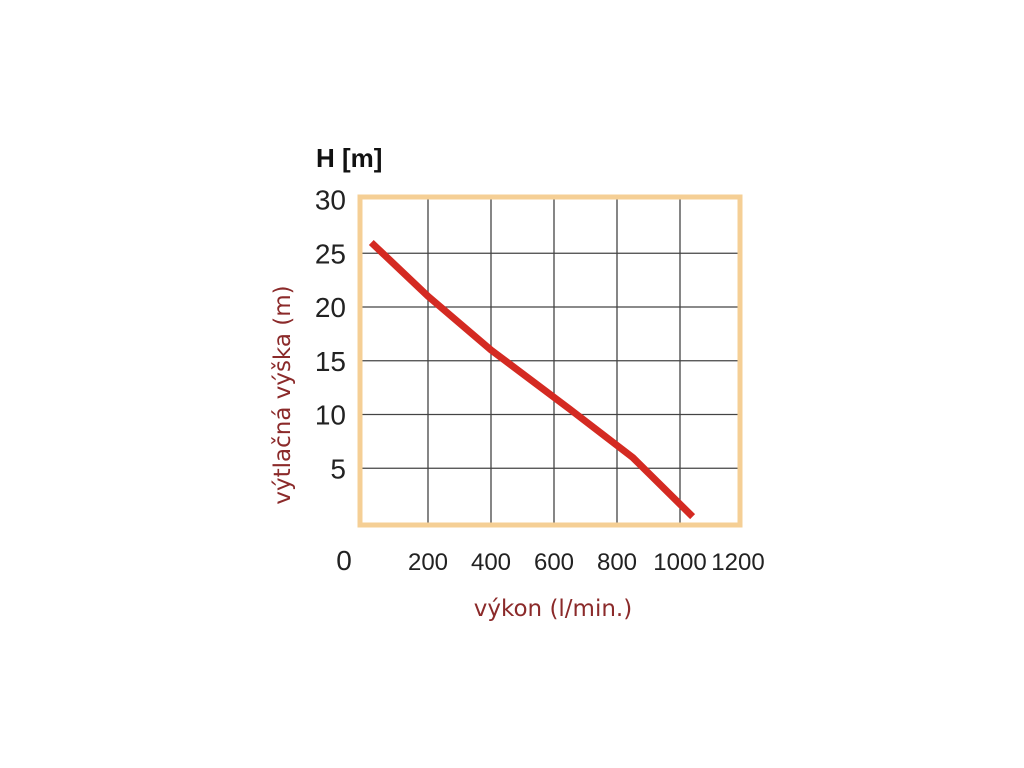 This screenshot has width=1024, height=768. Describe the element at coordinates (679, 562) in the screenshot. I see `x-tick-label: 1000` at that location.